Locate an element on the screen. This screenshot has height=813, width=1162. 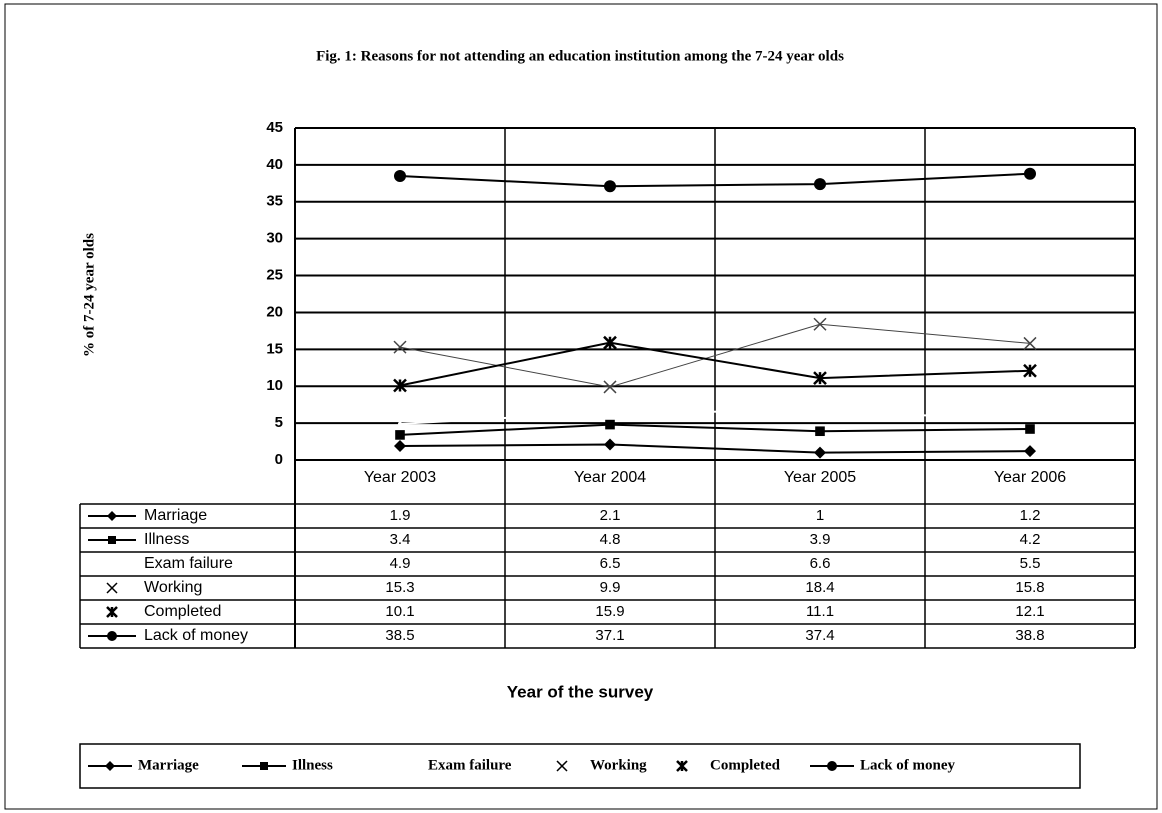
table-value: 37.4 is located at coordinates (819, 635).